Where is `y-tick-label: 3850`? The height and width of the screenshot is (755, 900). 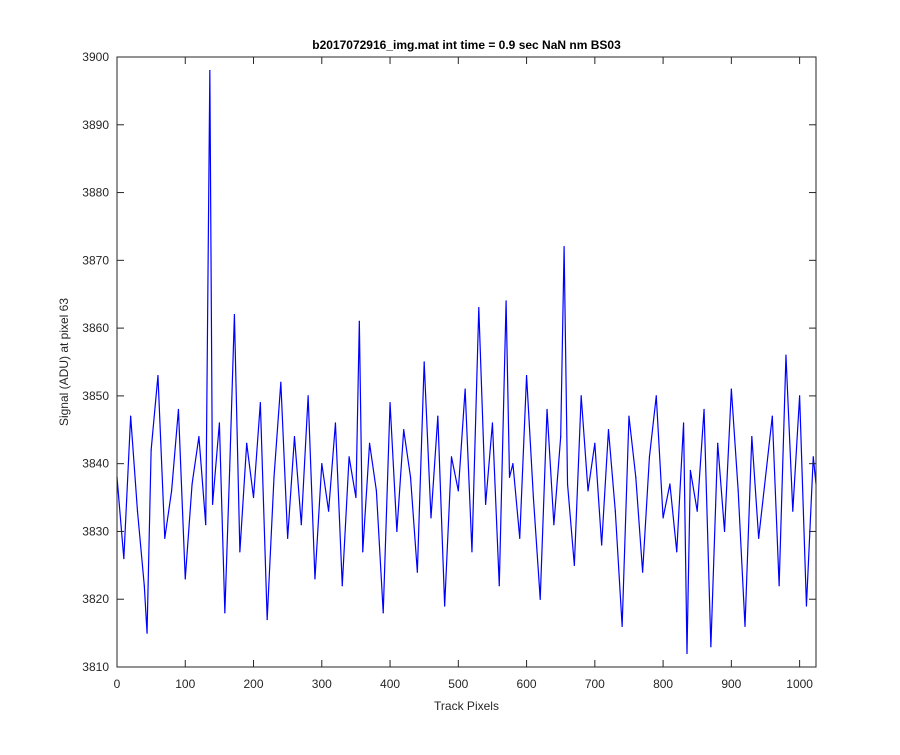 y-tick-label: 3850 is located at coordinates (95, 396).